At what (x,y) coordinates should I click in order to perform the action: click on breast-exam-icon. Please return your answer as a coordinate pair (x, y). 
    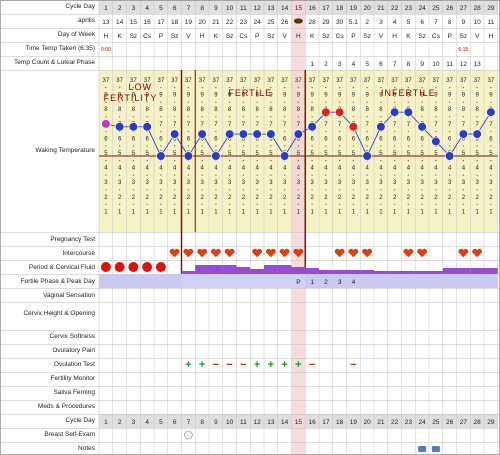
    Looking at the image, I should click on (188, 435).